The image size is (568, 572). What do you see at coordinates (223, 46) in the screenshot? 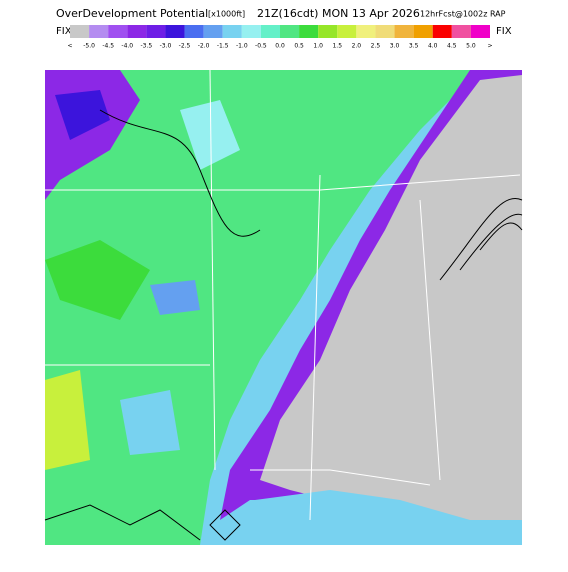
I see `colorbar-label: -1.5` at bounding box center [223, 46].